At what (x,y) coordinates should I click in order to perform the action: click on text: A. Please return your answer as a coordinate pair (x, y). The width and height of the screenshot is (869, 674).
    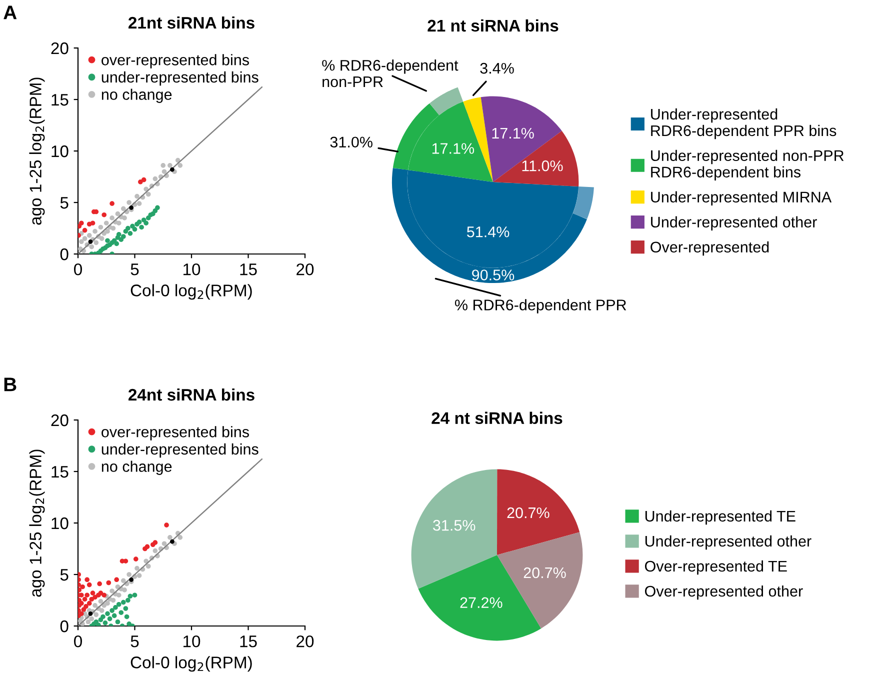
    Looking at the image, I should click on (10, 13).